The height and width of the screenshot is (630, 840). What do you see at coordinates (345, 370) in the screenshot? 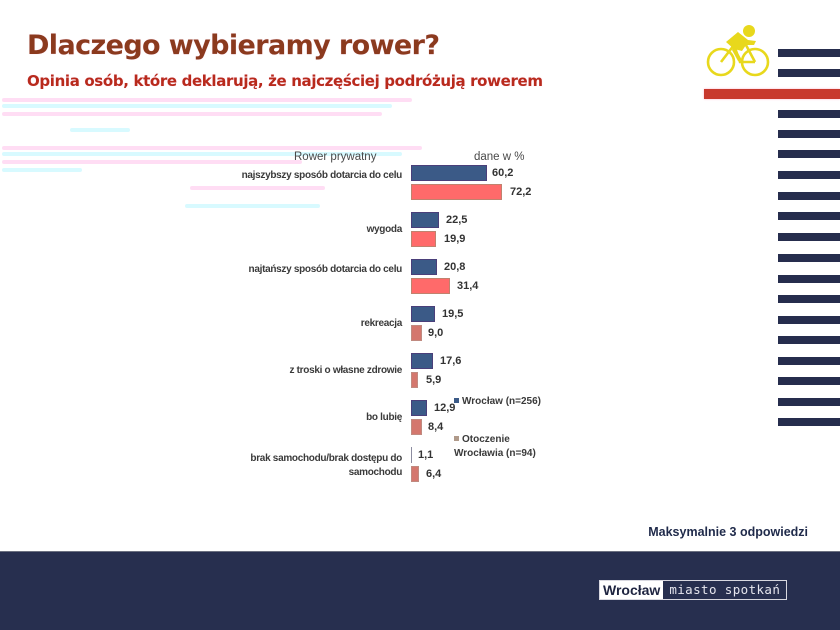
I see `category-label: z troski o własne zdrowie` at bounding box center [345, 370].